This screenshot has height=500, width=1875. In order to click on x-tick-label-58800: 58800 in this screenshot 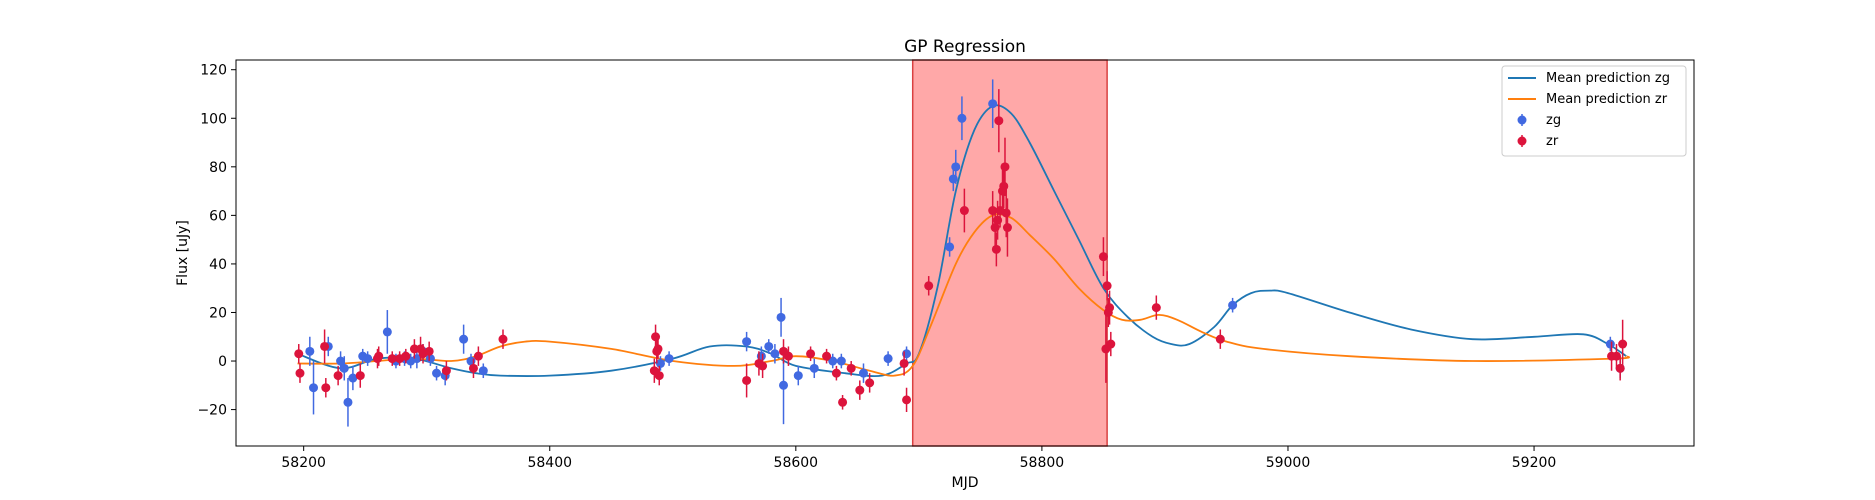, I will do `click(1042, 463)`.